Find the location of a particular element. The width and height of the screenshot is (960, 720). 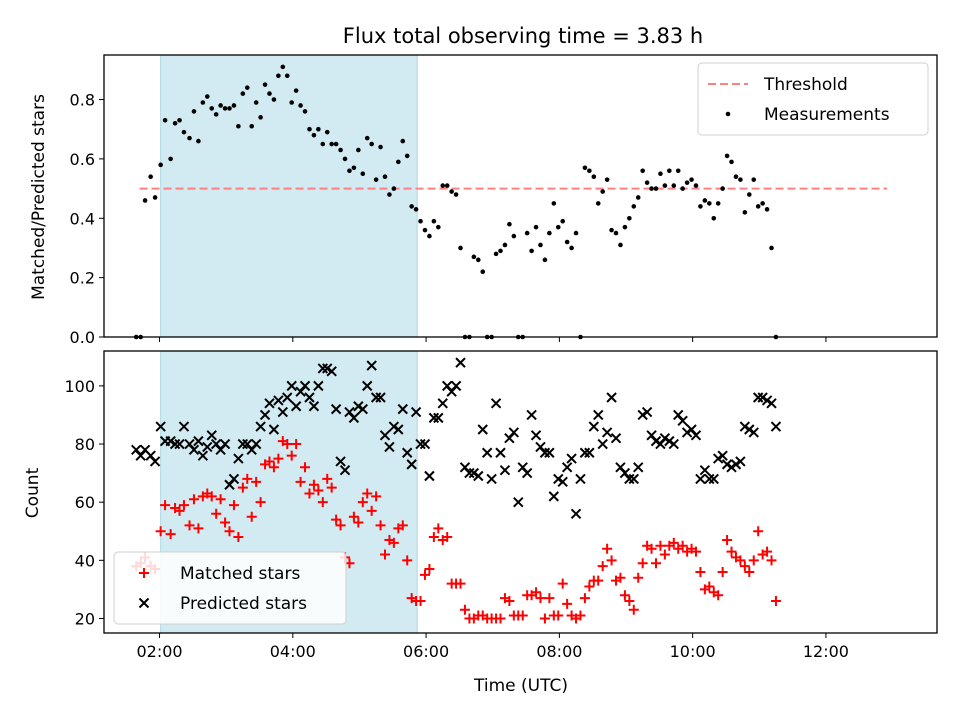

bottom-legend-swatch is located at coordinates (144, 573).